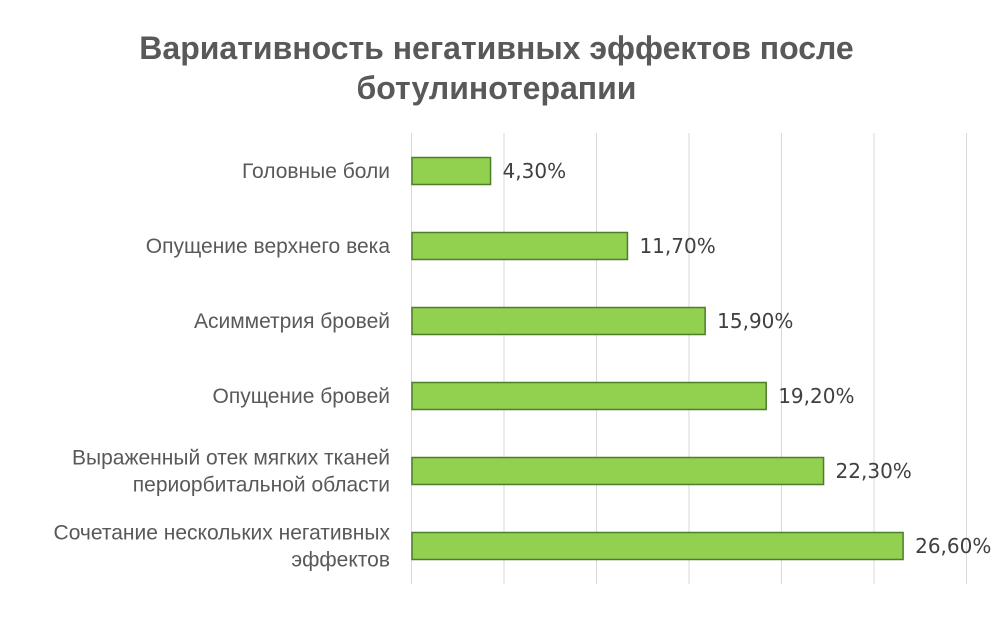 This screenshot has height=625, width=993. Describe the element at coordinates (535, 171) in the screenshot. I see `data-label: 4,30%` at that location.